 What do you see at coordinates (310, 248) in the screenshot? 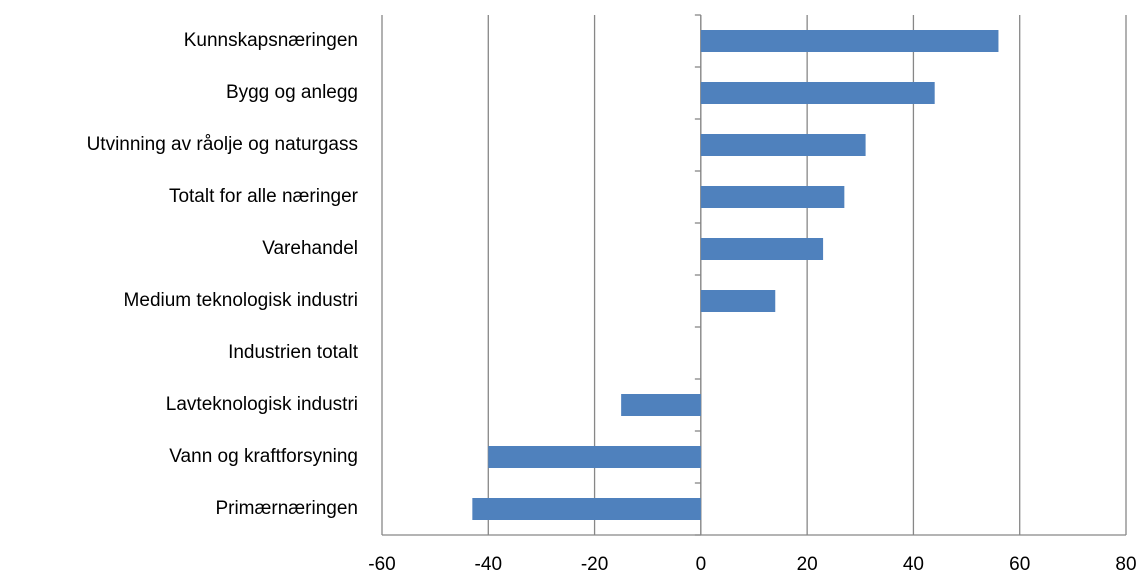
I see `y-tick-label: Varehandel` at bounding box center [310, 248].